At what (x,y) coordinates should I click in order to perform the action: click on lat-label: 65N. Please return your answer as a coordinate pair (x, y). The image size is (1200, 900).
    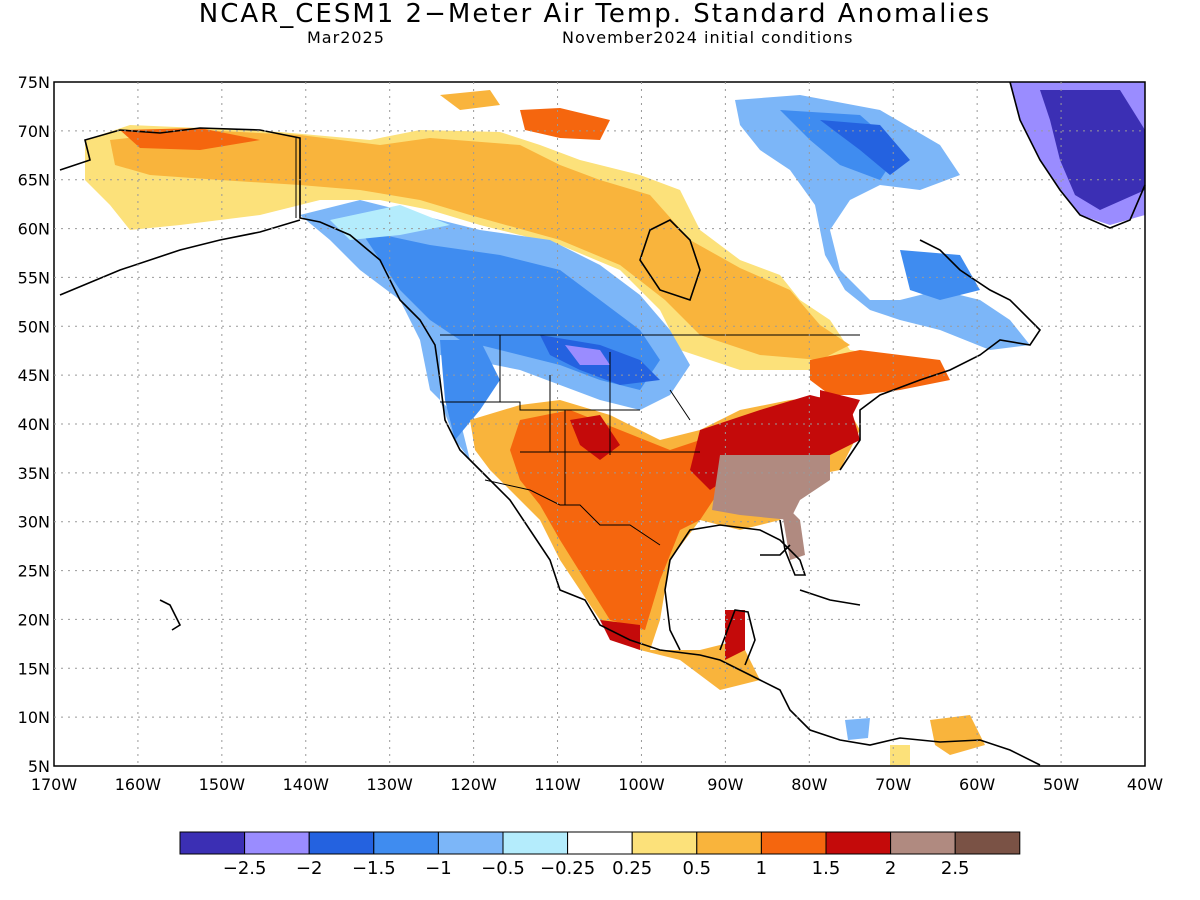
    Looking at the image, I should click on (34, 180).